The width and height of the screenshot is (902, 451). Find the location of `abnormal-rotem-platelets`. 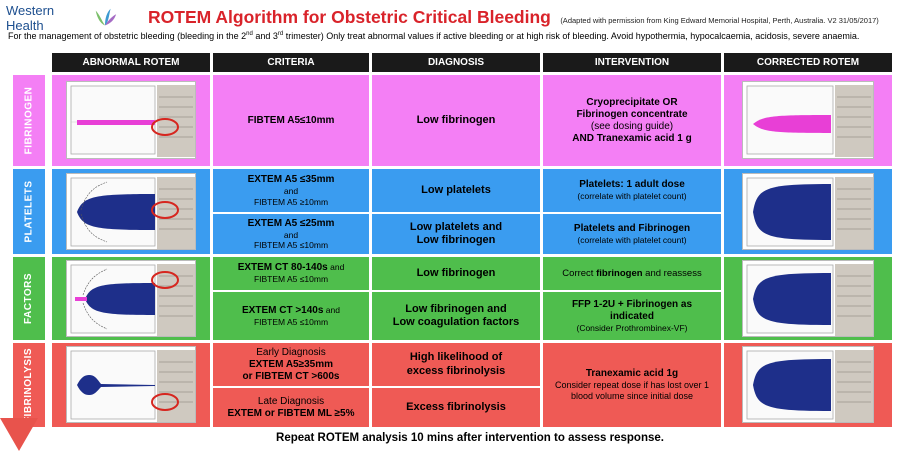

abnormal-rotem-platelets is located at coordinates (131, 211).